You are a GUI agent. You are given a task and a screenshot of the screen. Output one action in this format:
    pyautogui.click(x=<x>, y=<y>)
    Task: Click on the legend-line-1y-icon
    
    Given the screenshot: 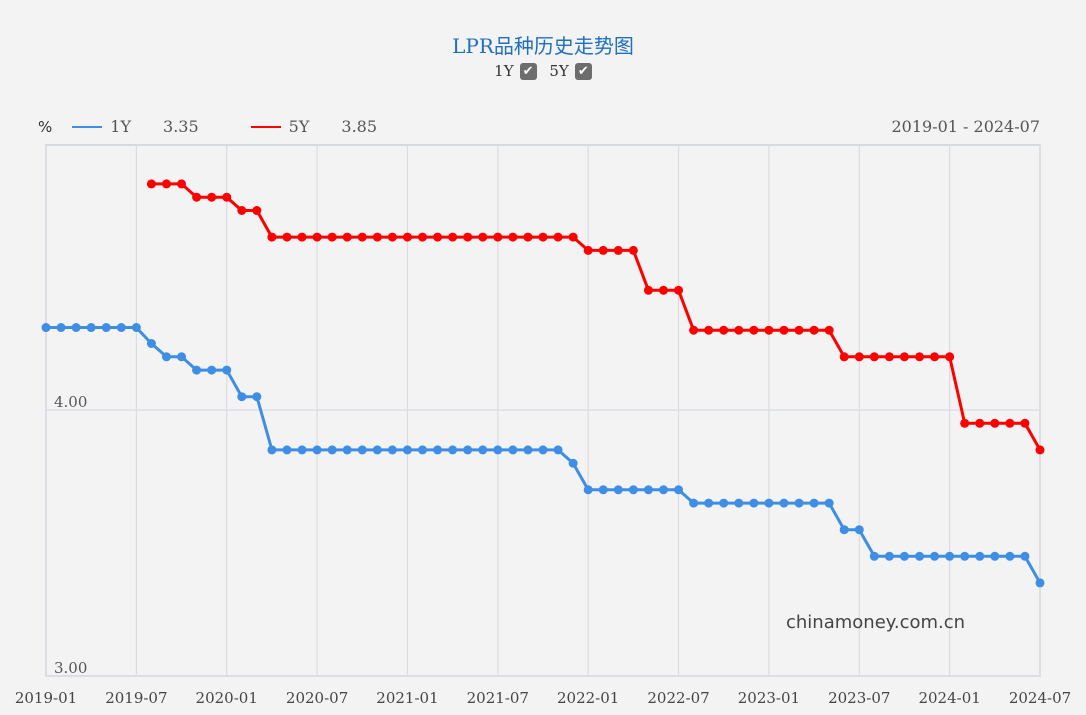 What is the action you would take?
    pyautogui.click(x=87, y=126)
    